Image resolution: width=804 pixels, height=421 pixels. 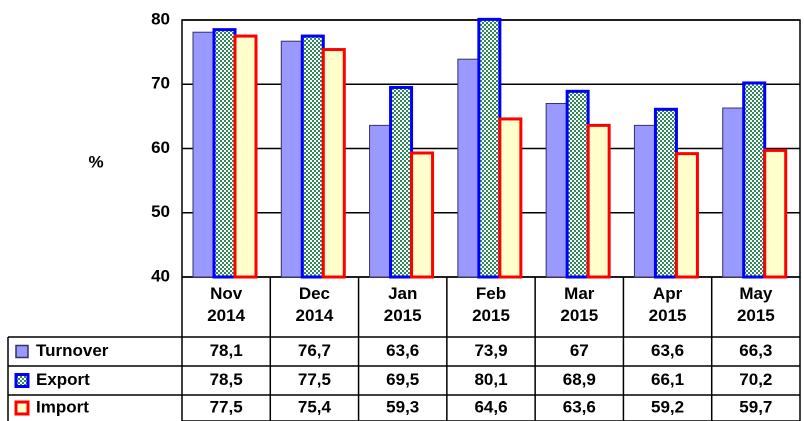 I want to click on y-tick-label: 80, so click(x=160, y=18).